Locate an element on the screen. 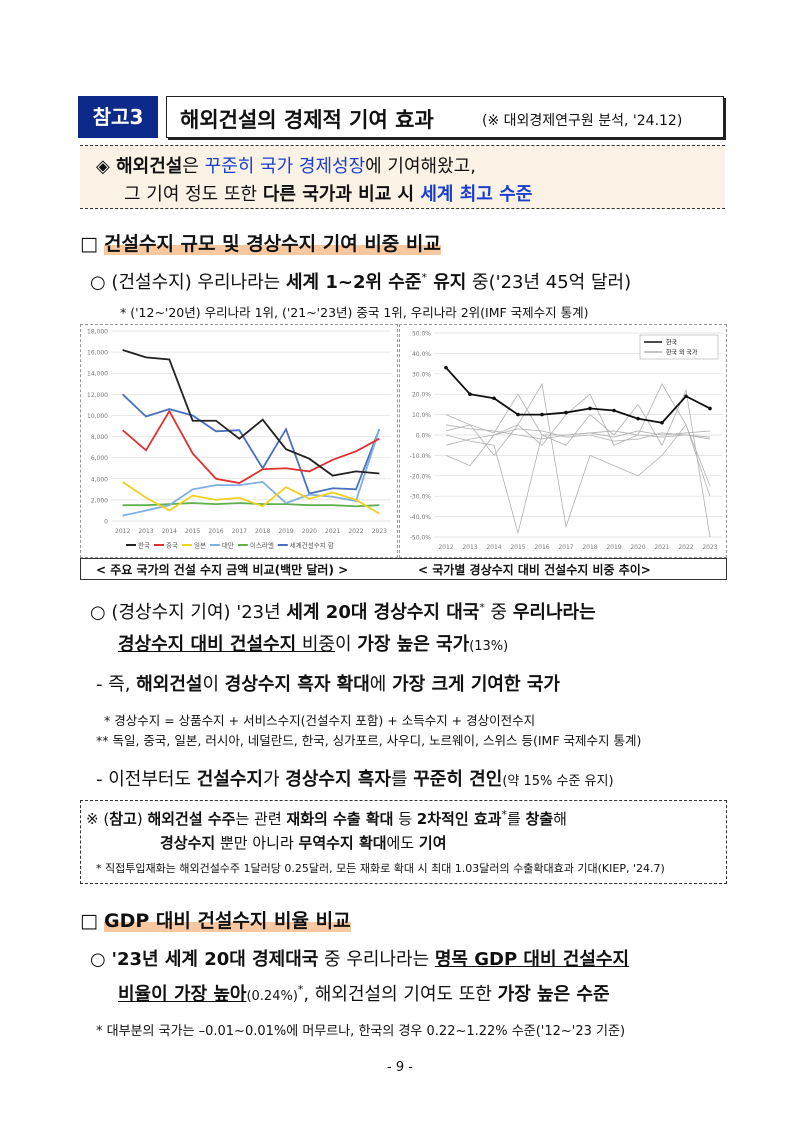 This screenshot has height=1131, width=800. y-tick-label: 6,000 is located at coordinates (99, 458).